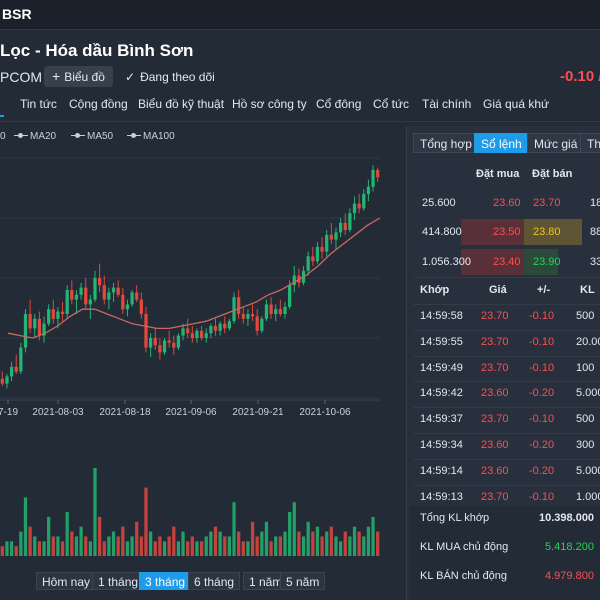 The height and width of the screenshot is (600, 600). I want to click on tab-price-levels: Mức giá, so click(556, 143).